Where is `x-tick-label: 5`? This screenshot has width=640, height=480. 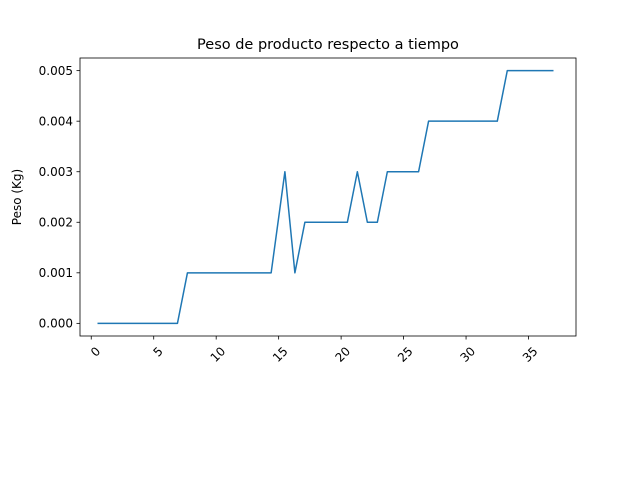 x-tick-label: 5 is located at coordinates (157, 351).